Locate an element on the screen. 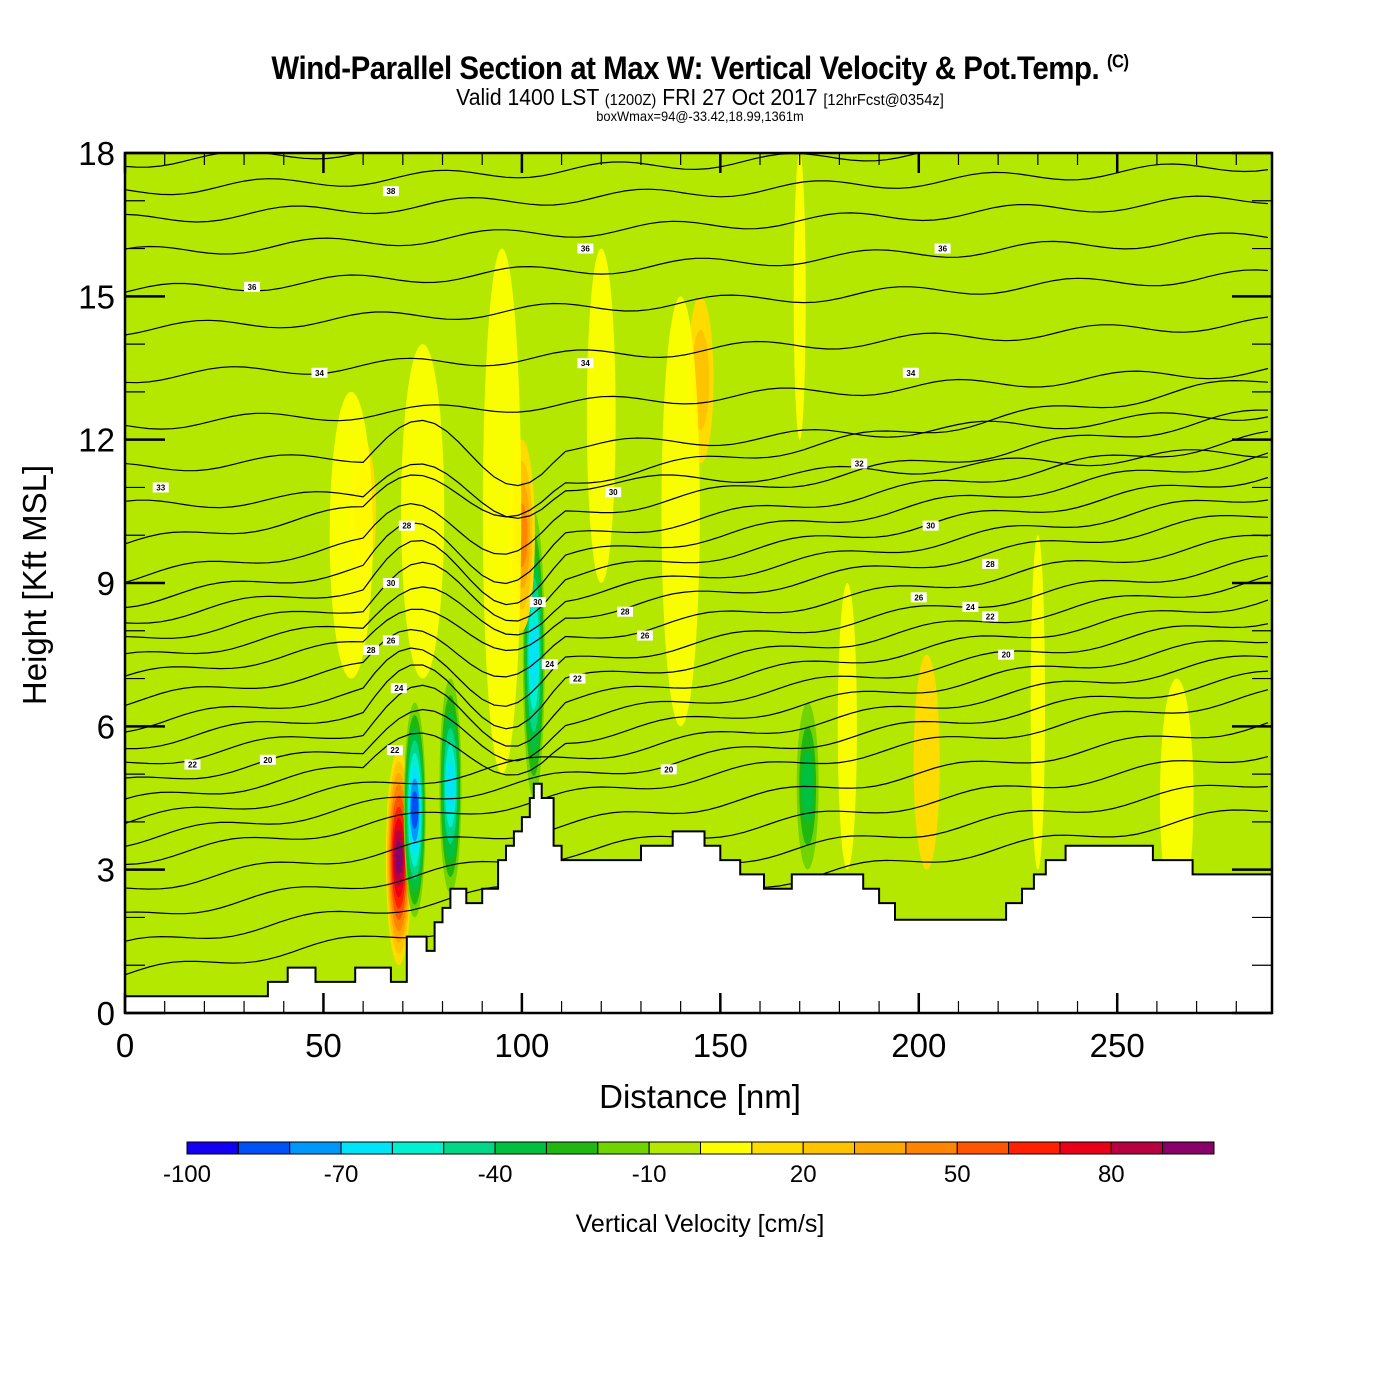 The width and height of the screenshot is (1400, 1400). colorbar-tick-label: -100 is located at coordinates (187, 1174).